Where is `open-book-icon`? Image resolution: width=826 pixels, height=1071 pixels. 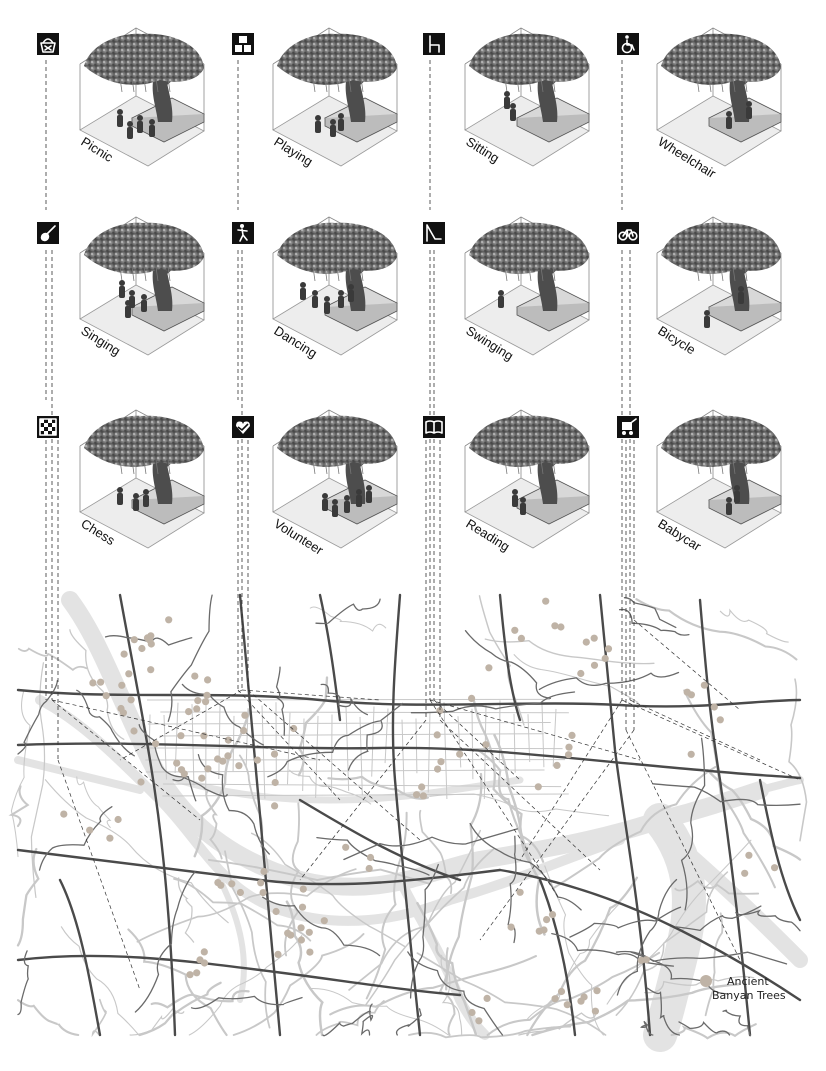 open-book-icon is located at coordinates (434, 427).